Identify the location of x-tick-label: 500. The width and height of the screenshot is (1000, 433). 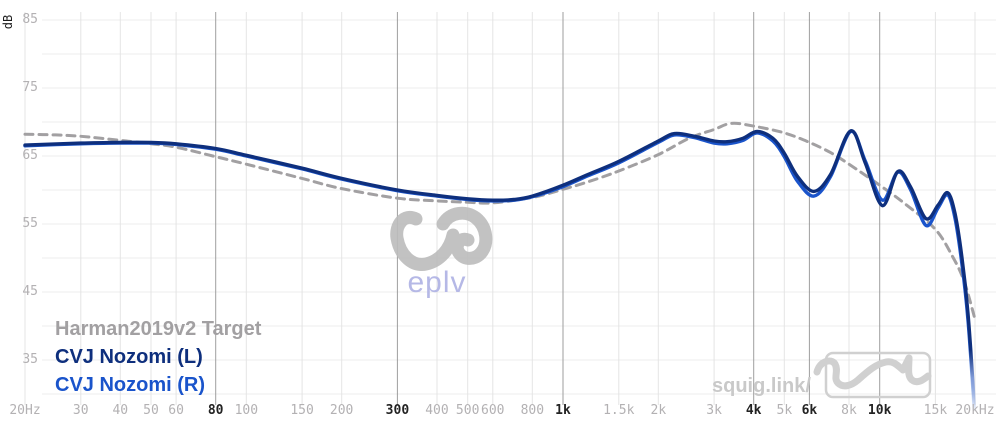
(467, 410).